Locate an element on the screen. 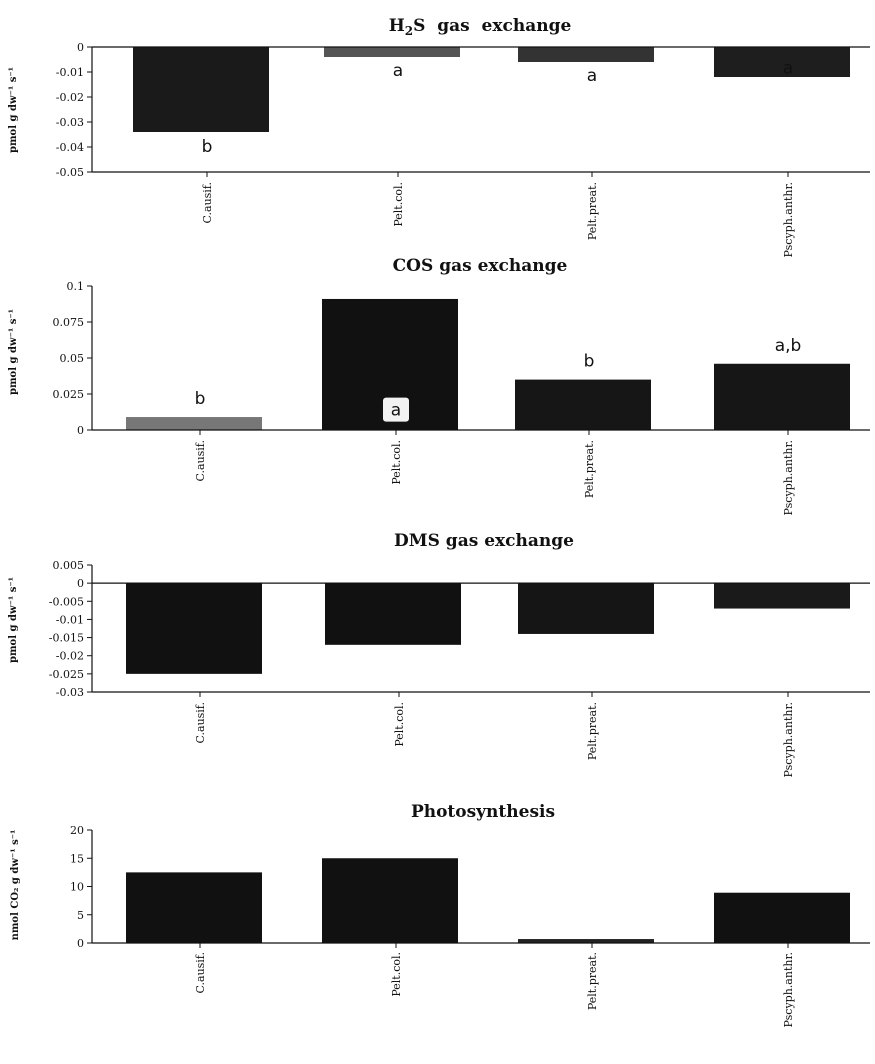 This screenshot has height=1064, width=875. significance-annotation: a,b is located at coordinates (788, 346).